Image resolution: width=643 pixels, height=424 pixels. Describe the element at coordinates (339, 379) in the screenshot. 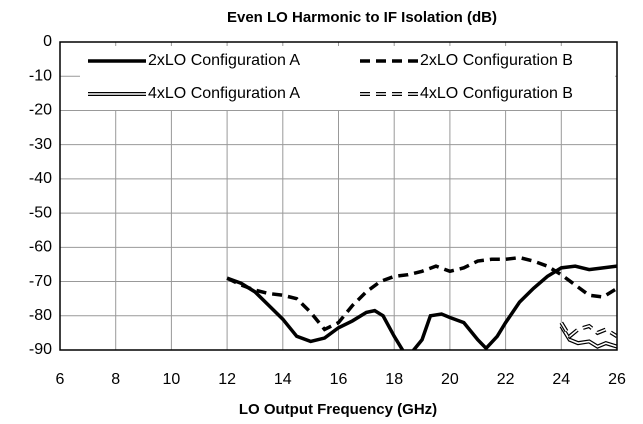

I see `x-tick-label: 16` at that location.